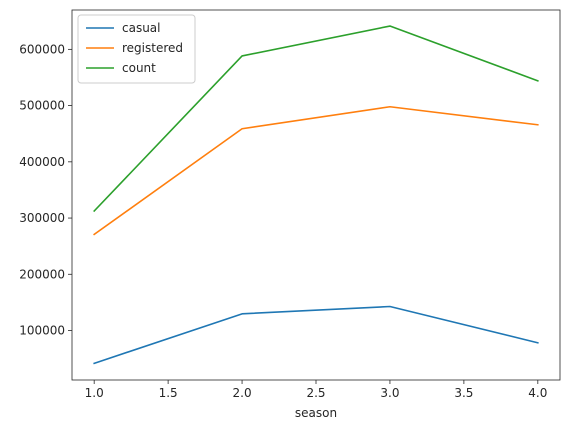  What do you see at coordinates (42, 106) in the screenshot?
I see `y-tick-label: 500000` at bounding box center [42, 106].